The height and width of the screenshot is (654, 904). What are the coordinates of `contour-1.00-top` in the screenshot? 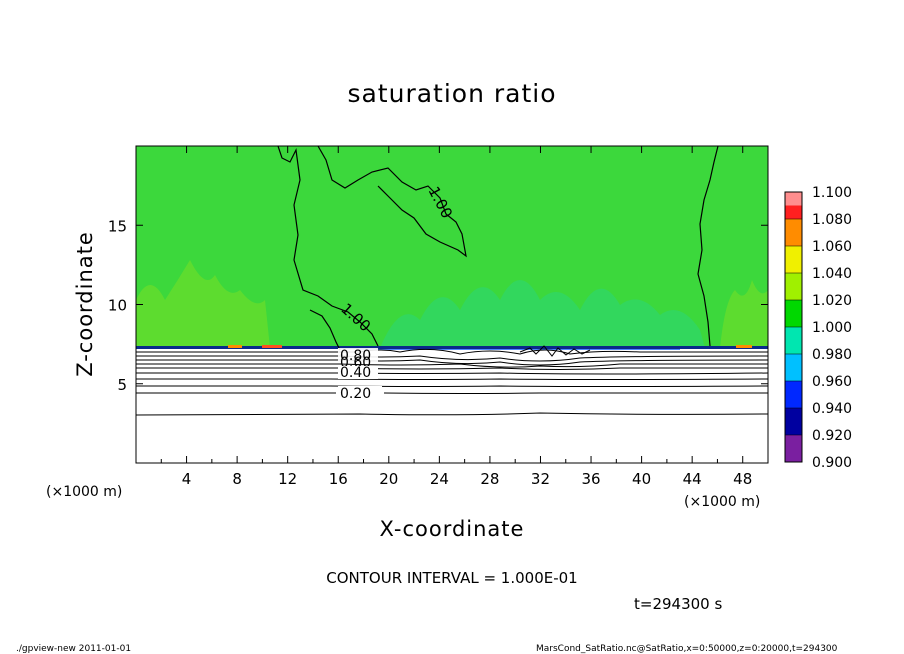 It's located at (392, 202).